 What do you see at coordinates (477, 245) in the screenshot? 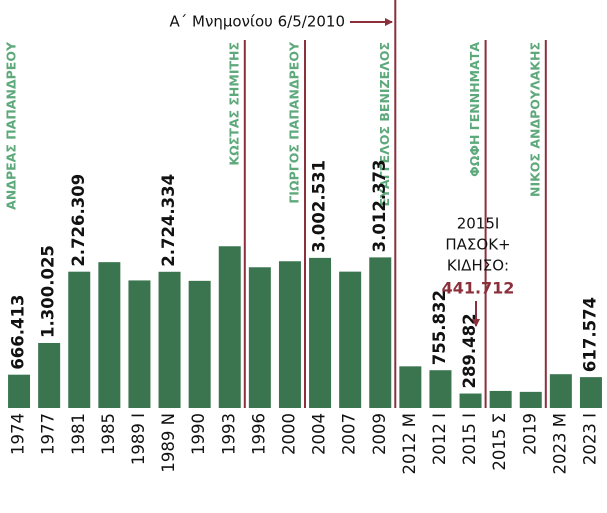
I see `note-line: ΠΑΣΟΚ+` at bounding box center [477, 245].